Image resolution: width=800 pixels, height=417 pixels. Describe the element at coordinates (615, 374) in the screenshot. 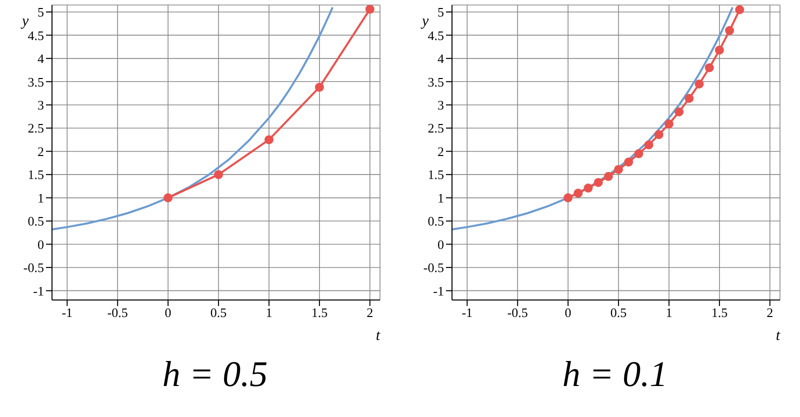

I see `text: h = 0.1` at that location.